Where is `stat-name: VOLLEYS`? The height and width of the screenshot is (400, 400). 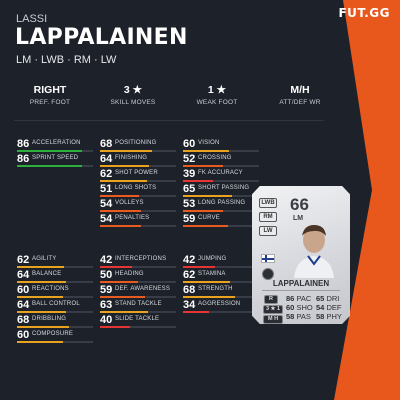
stat-name: VOLLEYS is located at coordinates (129, 203).